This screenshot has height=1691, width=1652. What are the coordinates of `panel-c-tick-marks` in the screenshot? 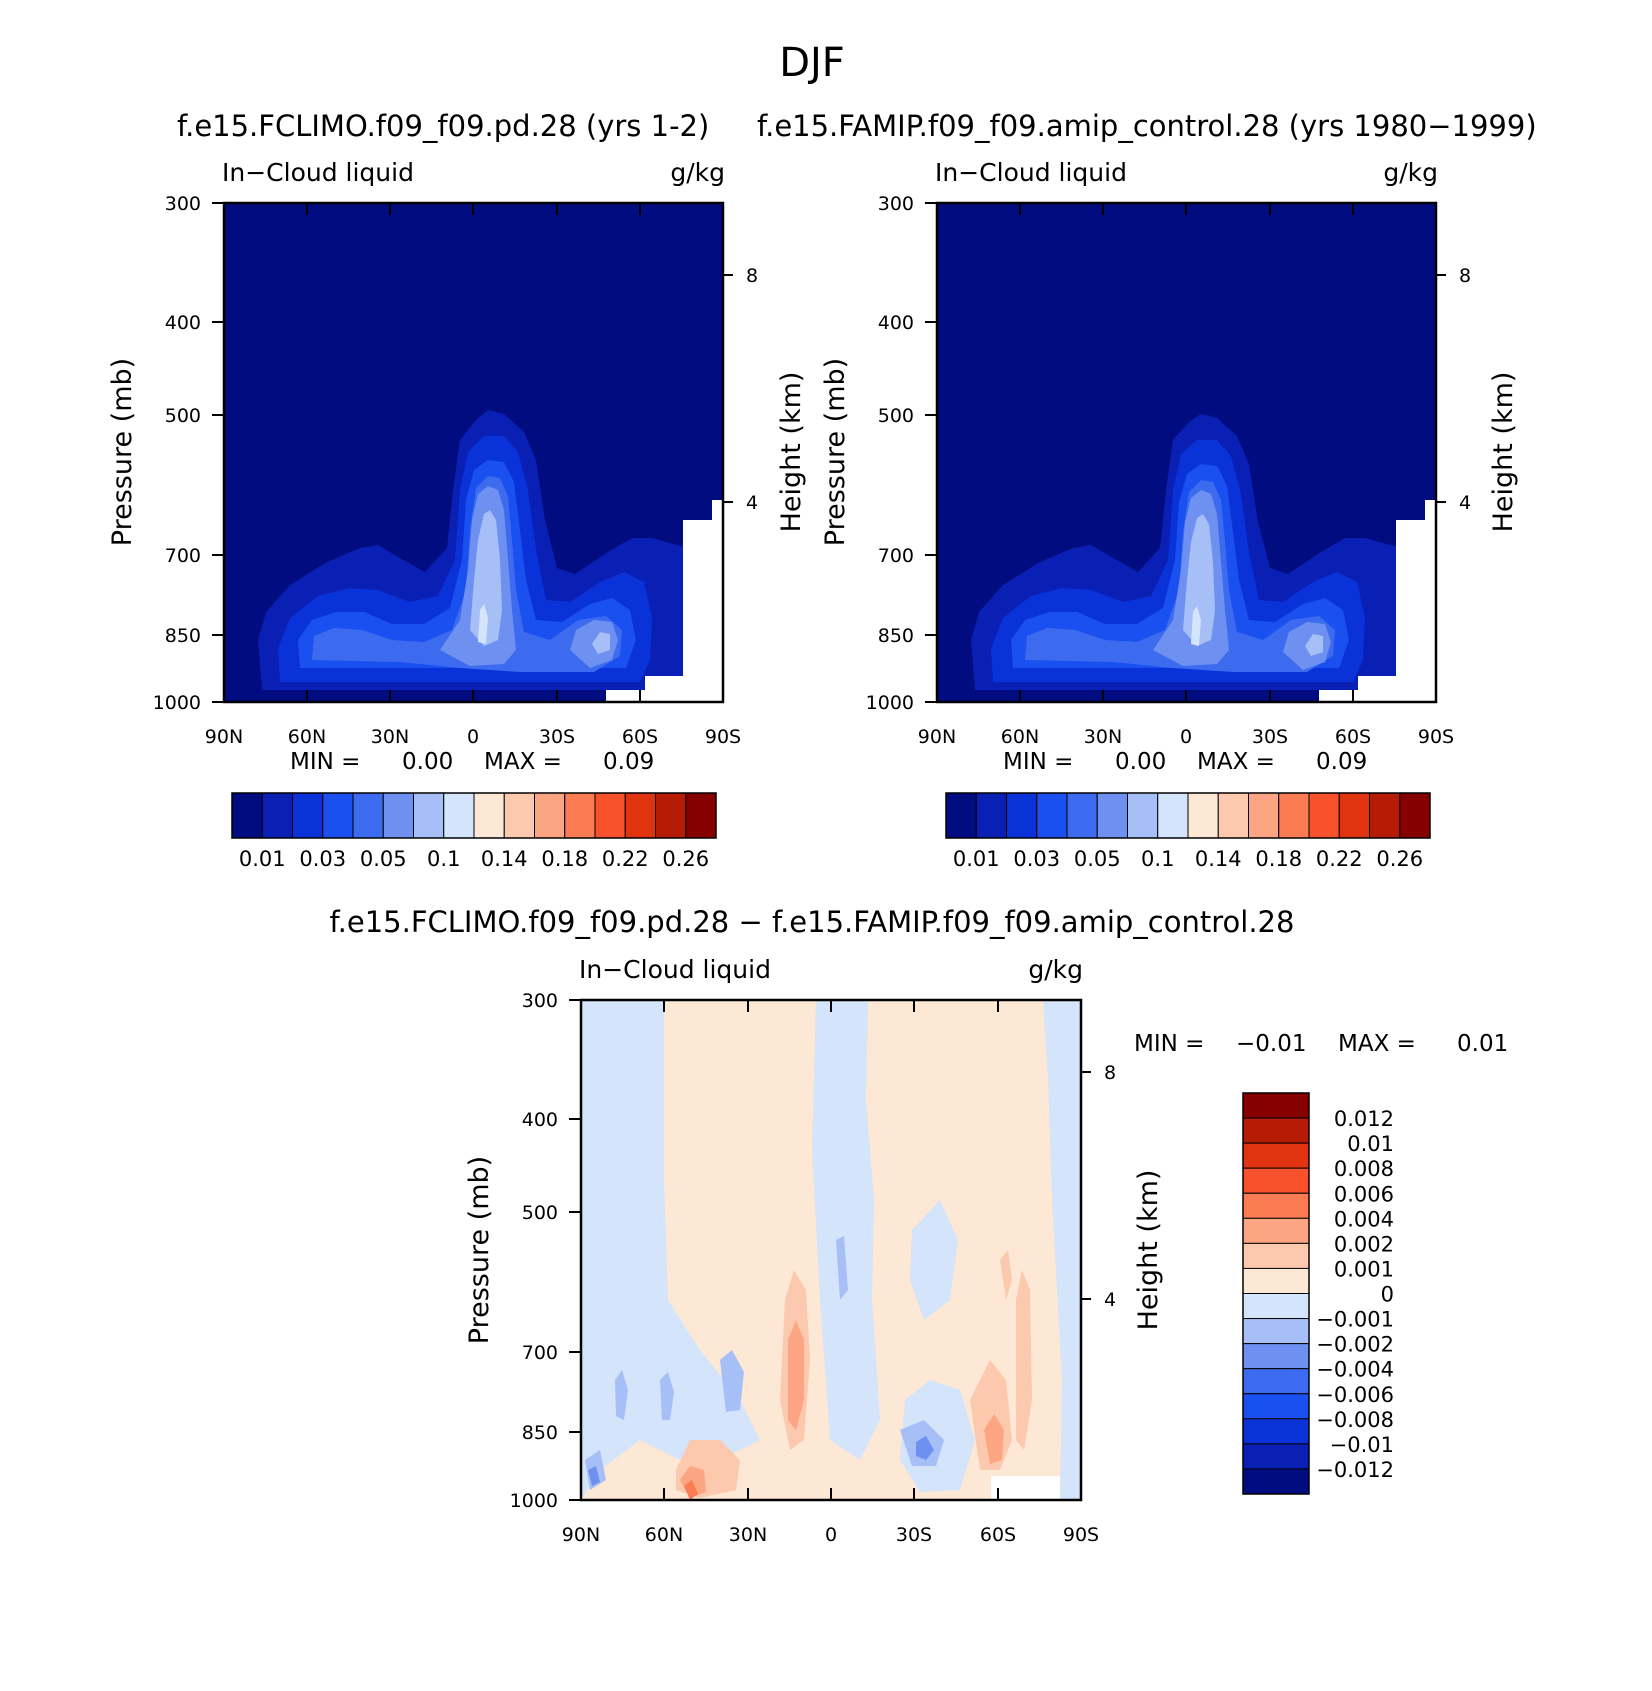 It's located at (830, 1250).